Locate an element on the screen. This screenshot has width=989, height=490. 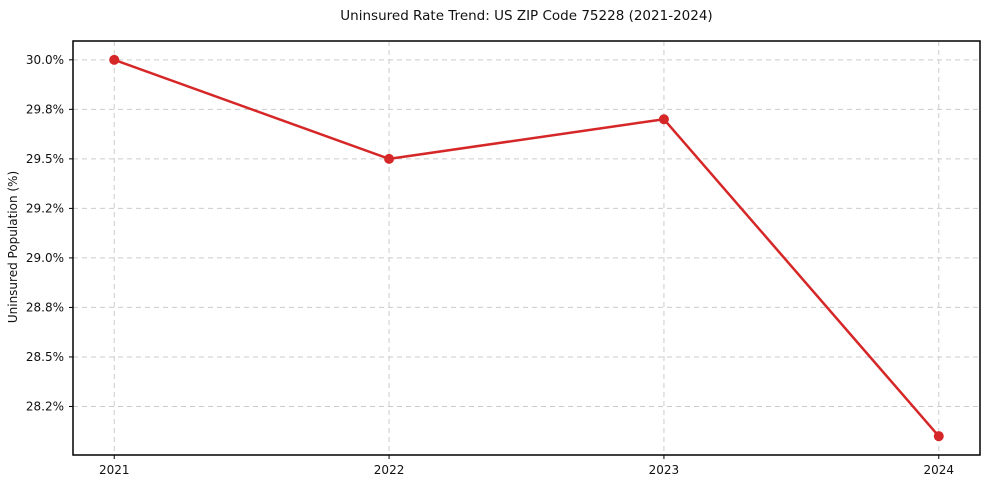
x-tick-label: 2024 is located at coordinates (938, 470).